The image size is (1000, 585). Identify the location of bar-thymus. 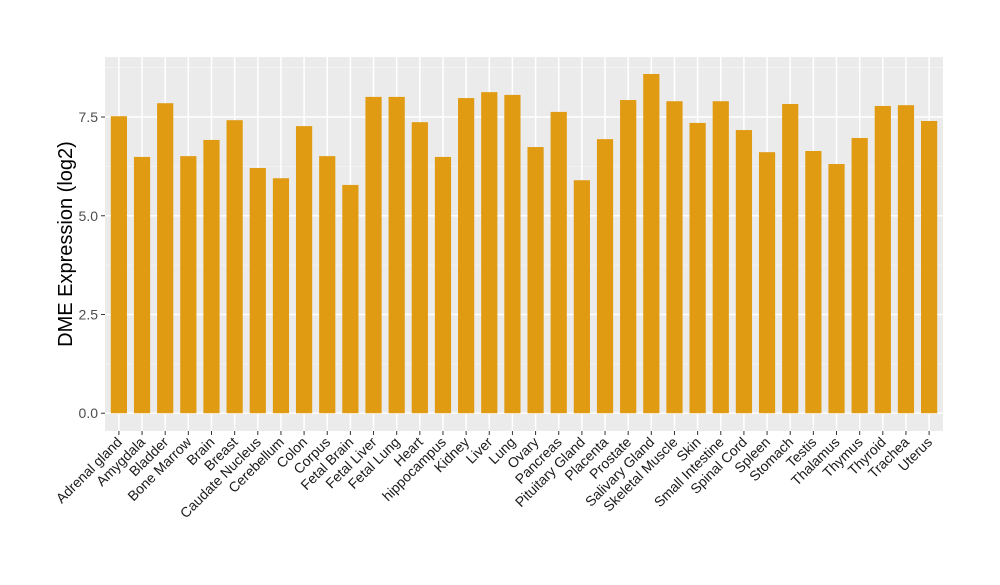
(859, 275).